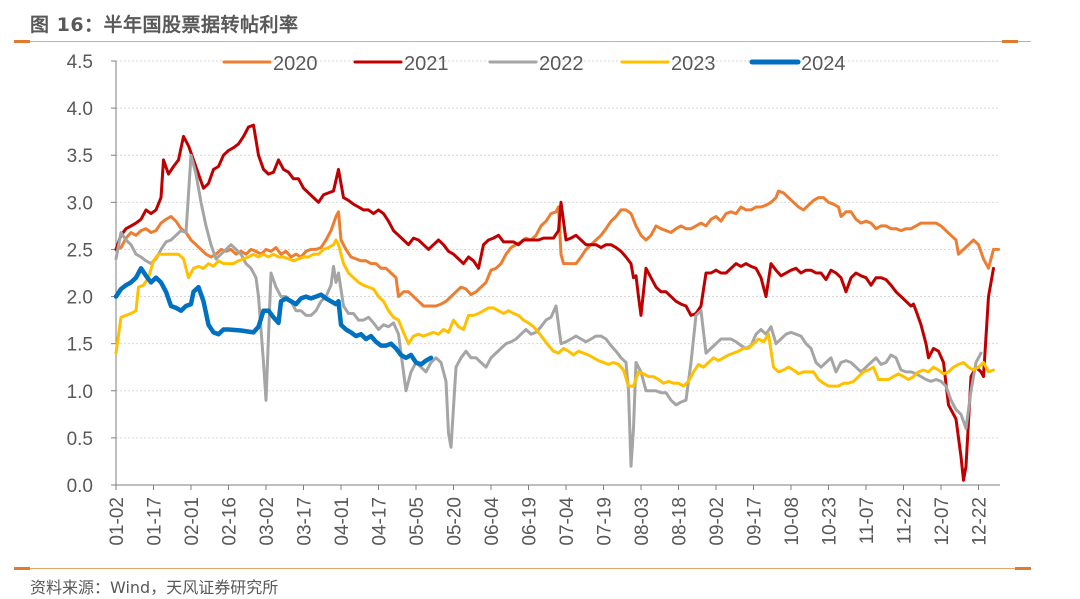  I want to click on x-tick-label: 09-17, so click(755, 521).